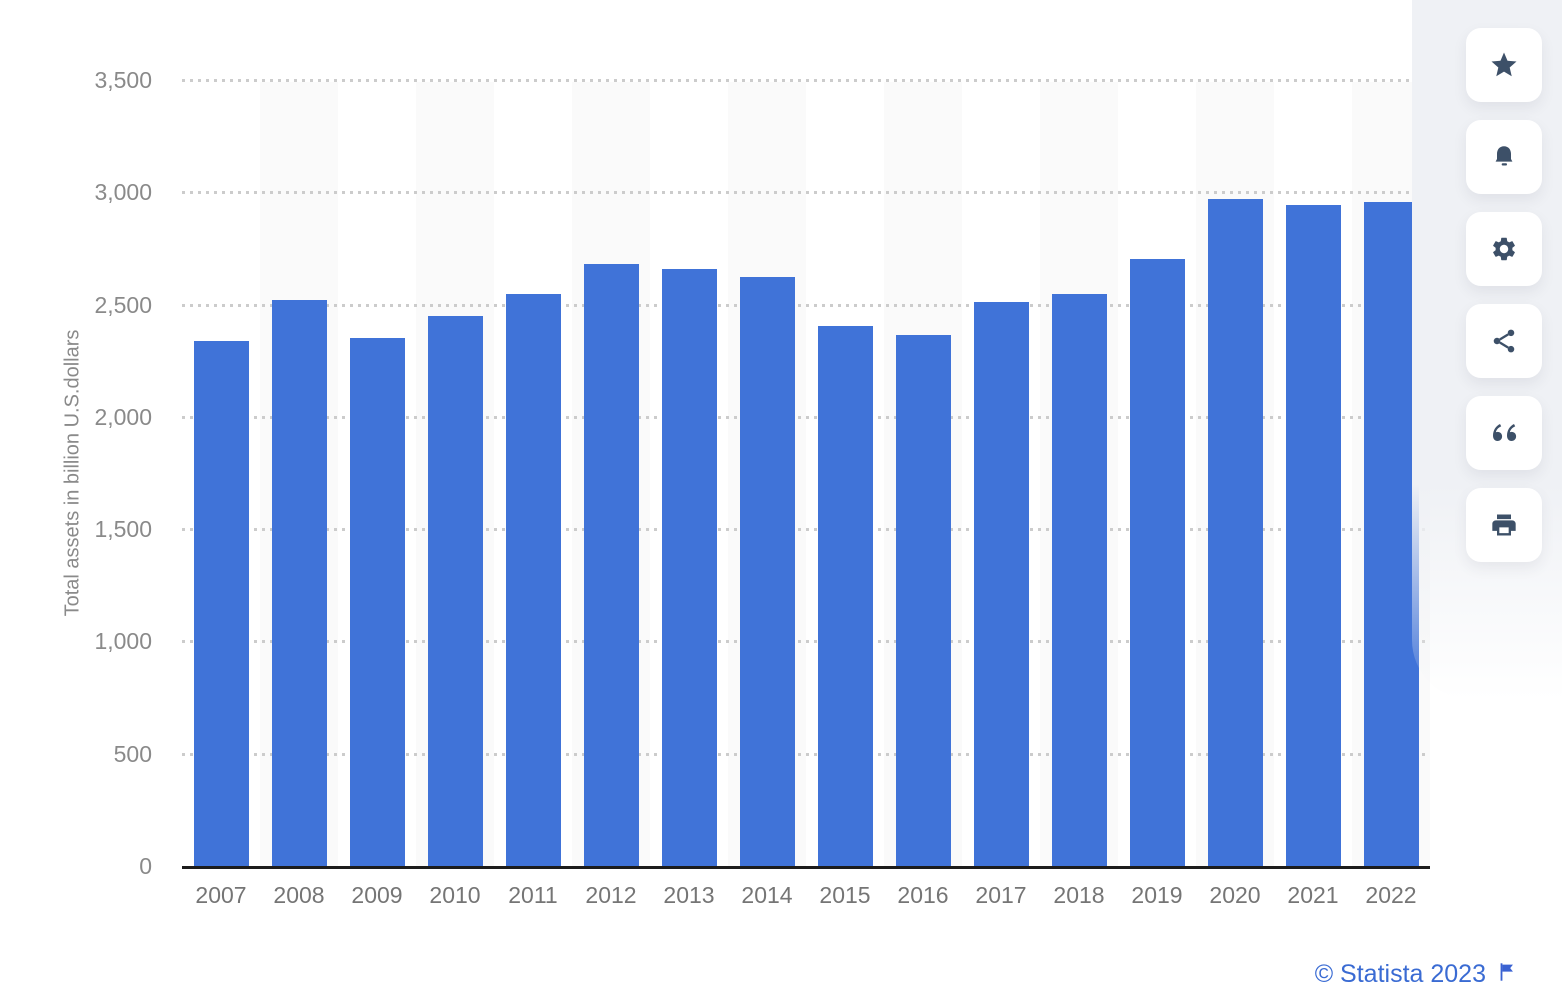 The width and height of the screenshot is (1562, 1000). I want to click on quote-icon, so click(1505, 432).